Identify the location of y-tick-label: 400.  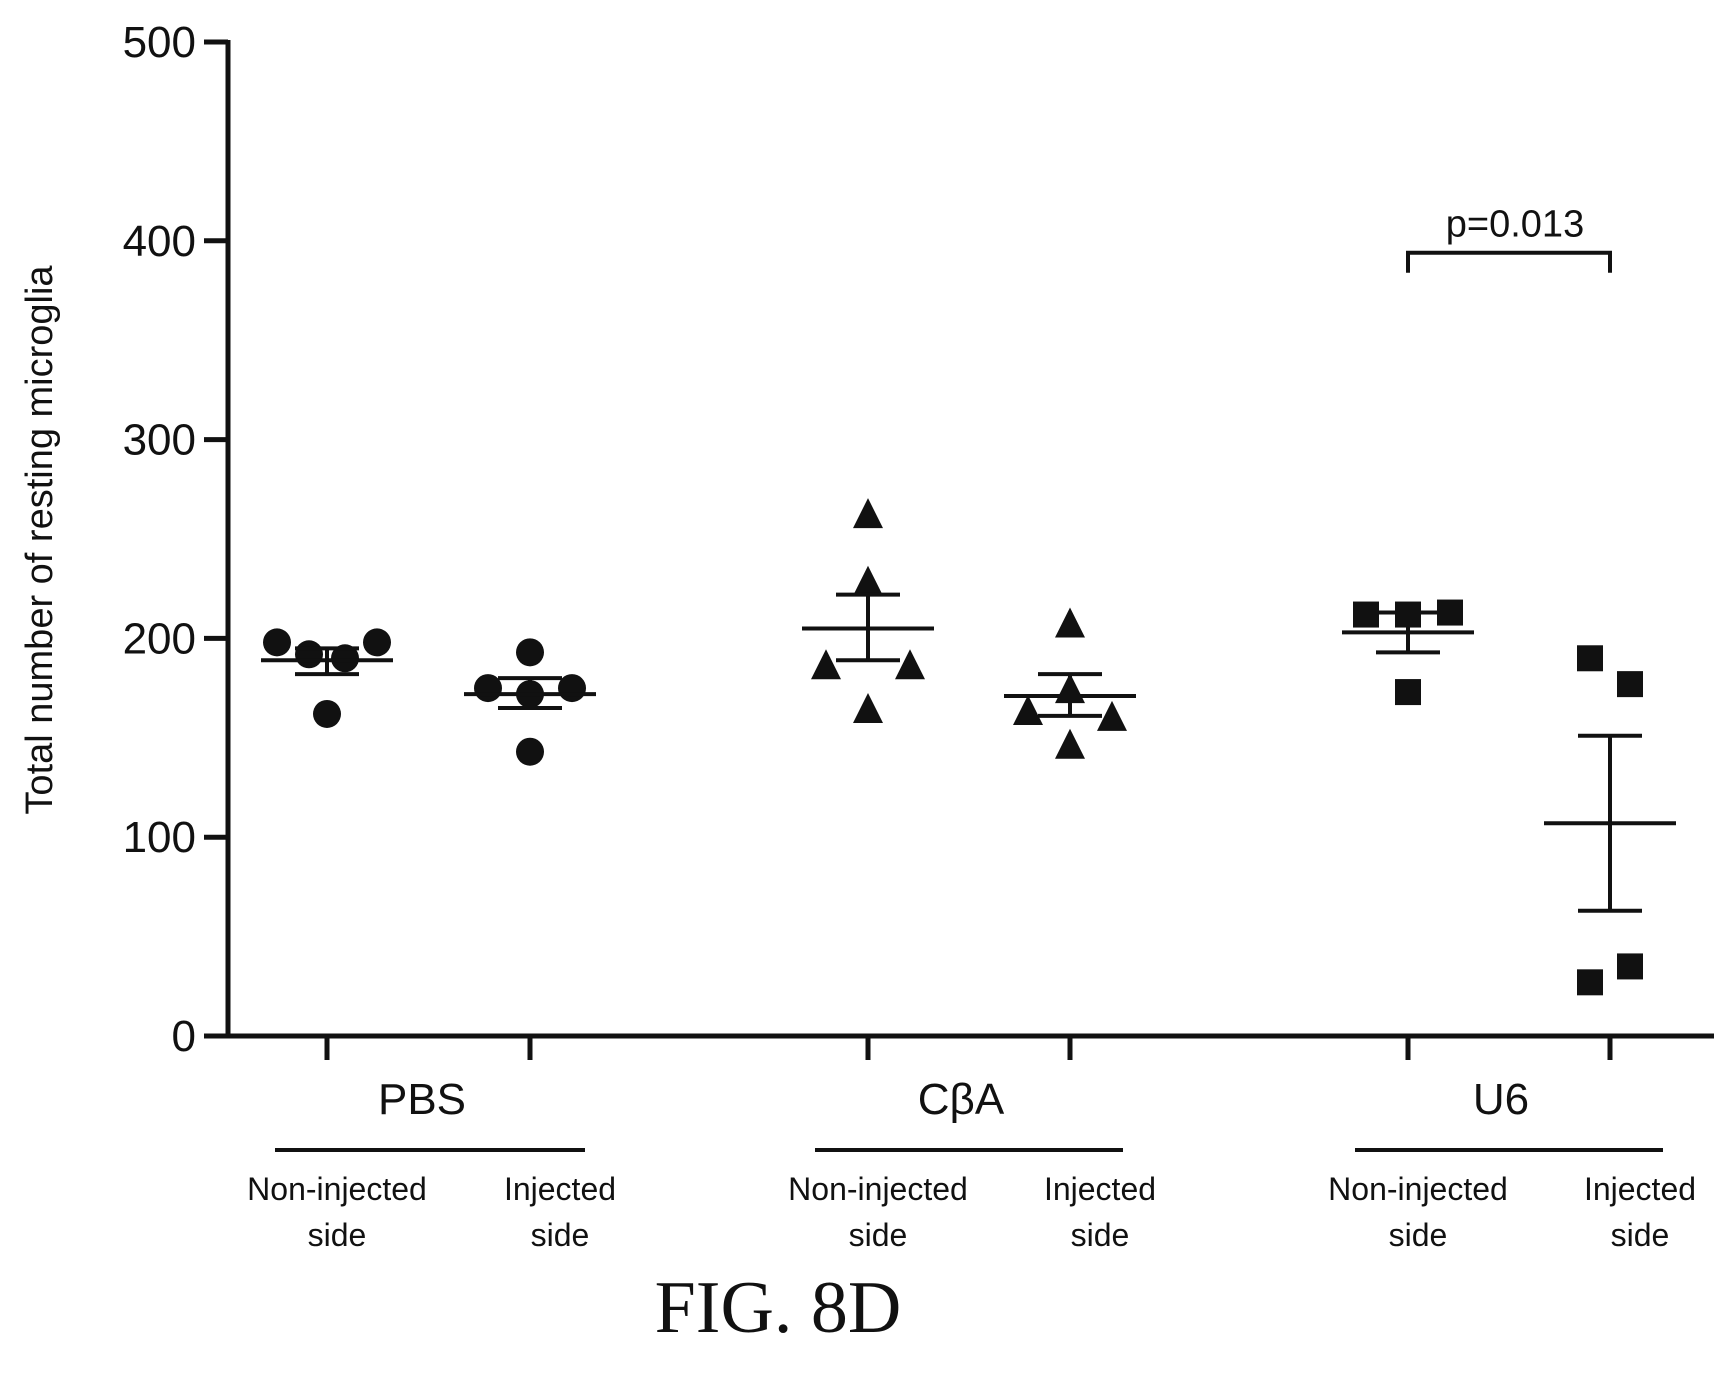
(159, 241).